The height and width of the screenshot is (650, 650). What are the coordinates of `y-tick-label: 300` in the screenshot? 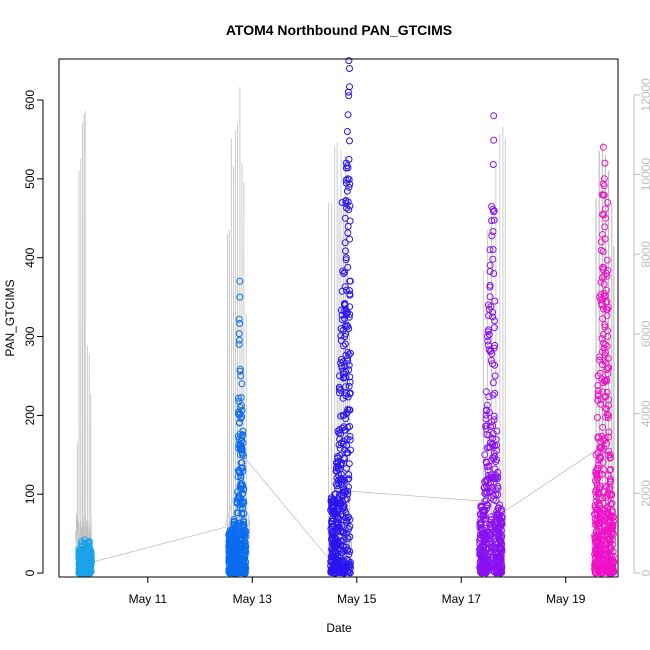 It's located at (30, 336).